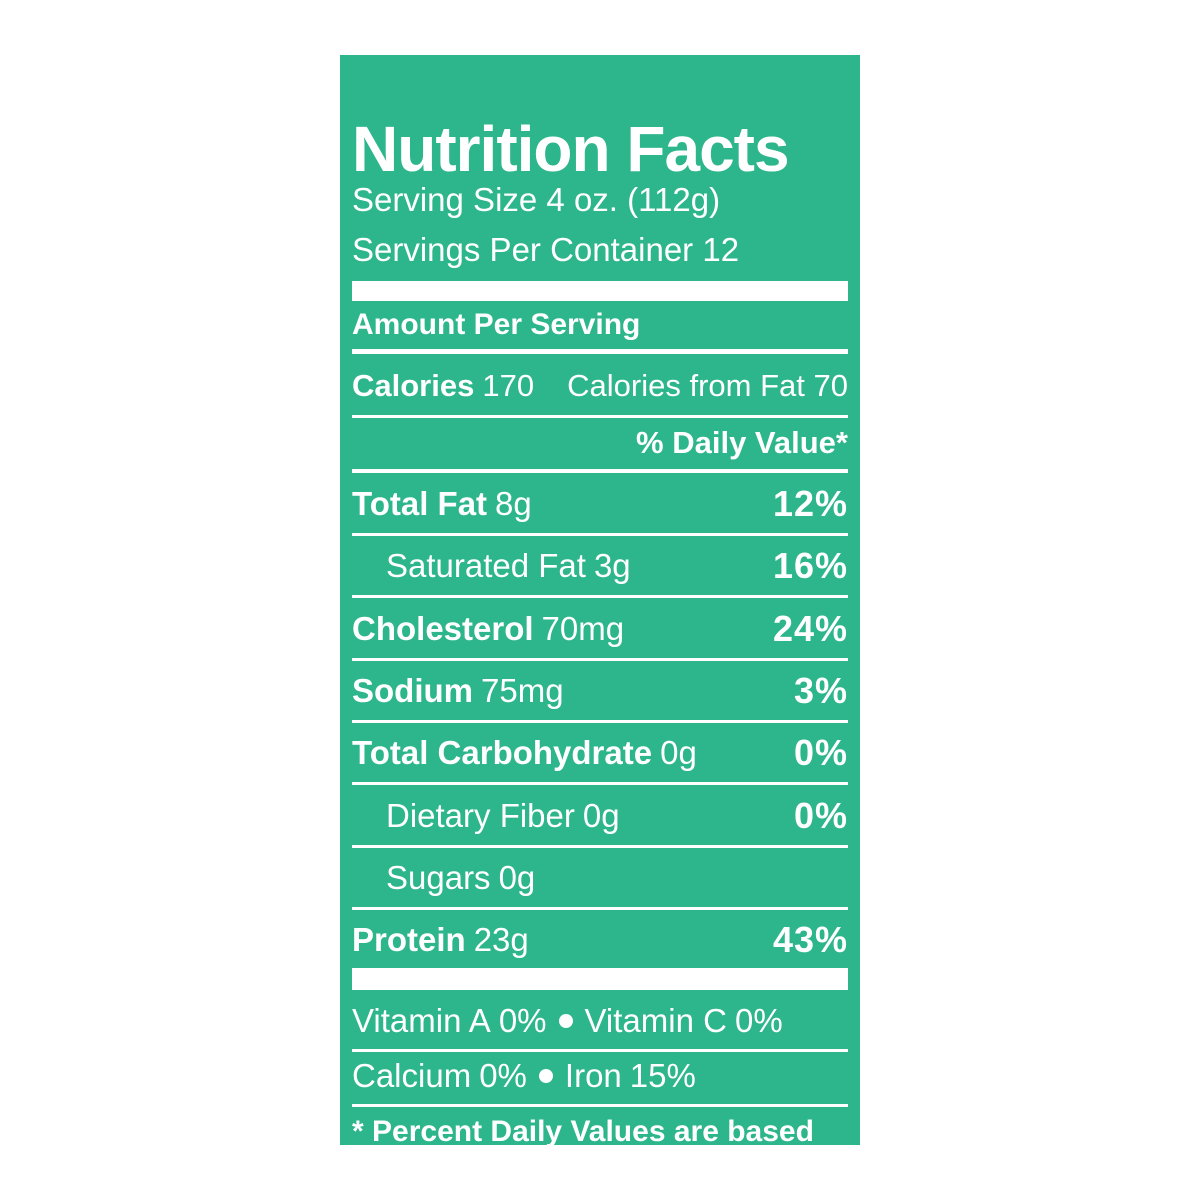 The image size is (1200, 1200). What do you see at coordinates (420, 503) in the screenshot?
I see `nutrient-name: Total Fat` at bounding box center [420, 503].